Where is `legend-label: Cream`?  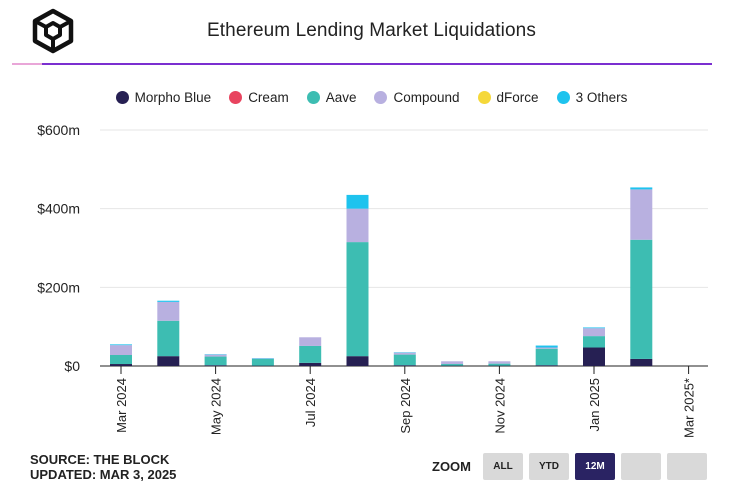
legend-label: Cream is located at coordinates (268, 97).